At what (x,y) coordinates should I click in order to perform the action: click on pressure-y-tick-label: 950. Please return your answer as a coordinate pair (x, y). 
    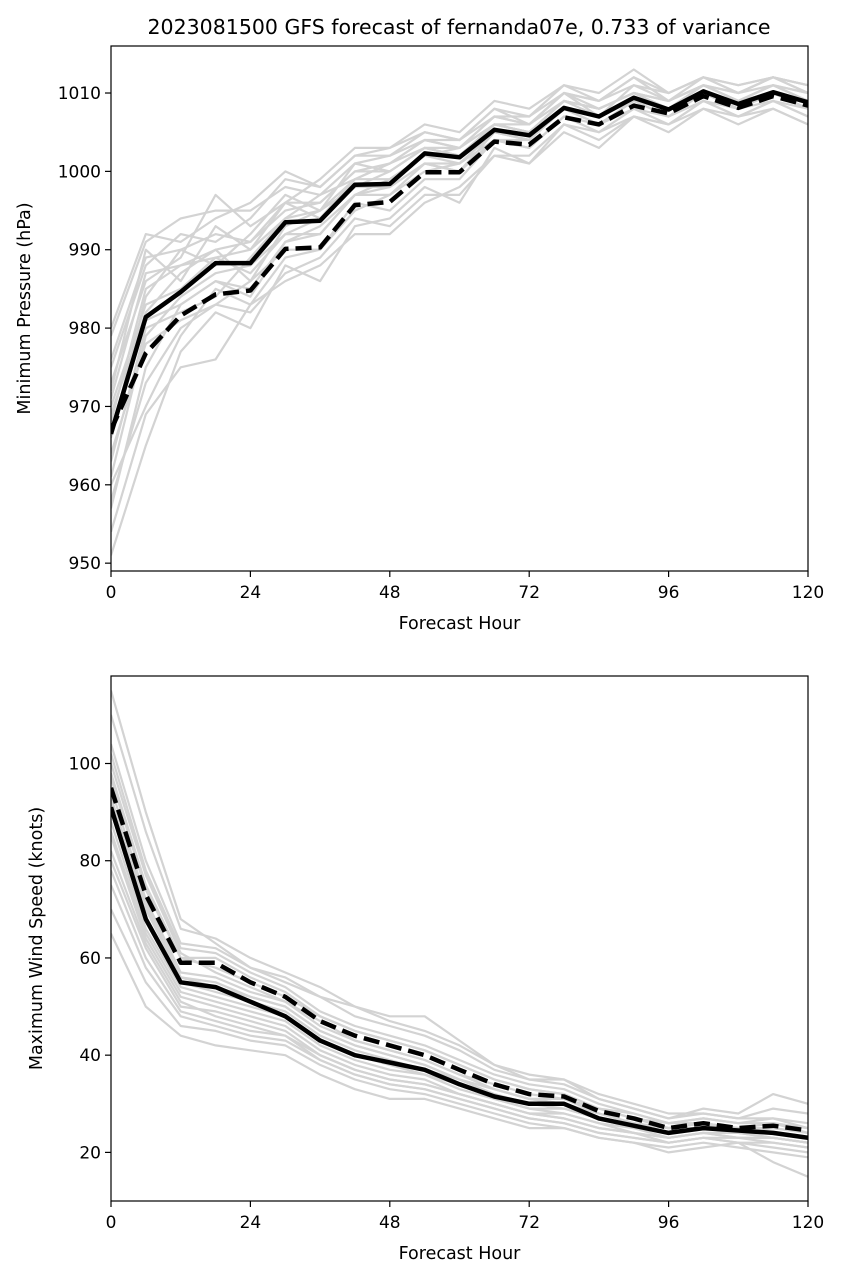
    Looking at the image, I should click on (85, 564).